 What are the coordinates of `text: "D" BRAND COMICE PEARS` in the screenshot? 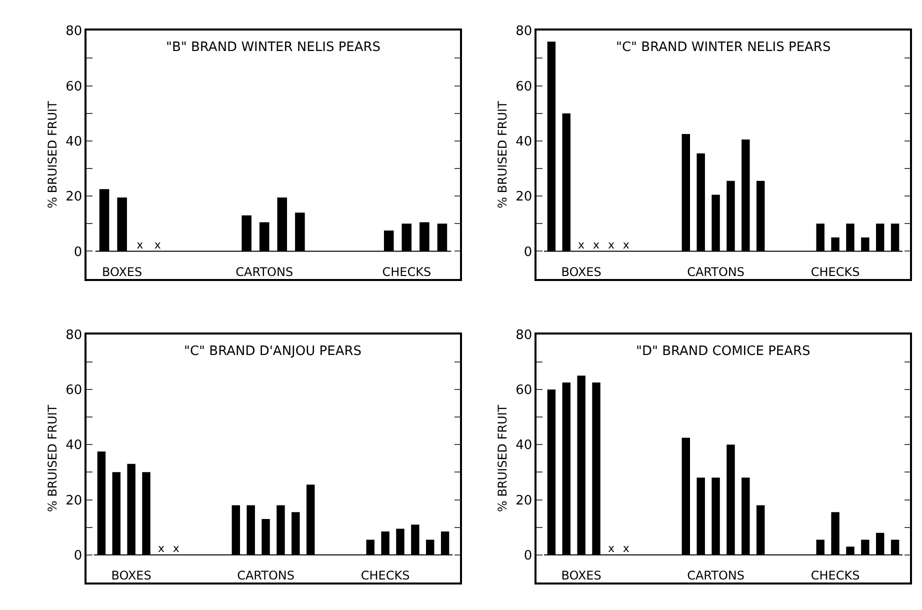 It's located at (723, 351).